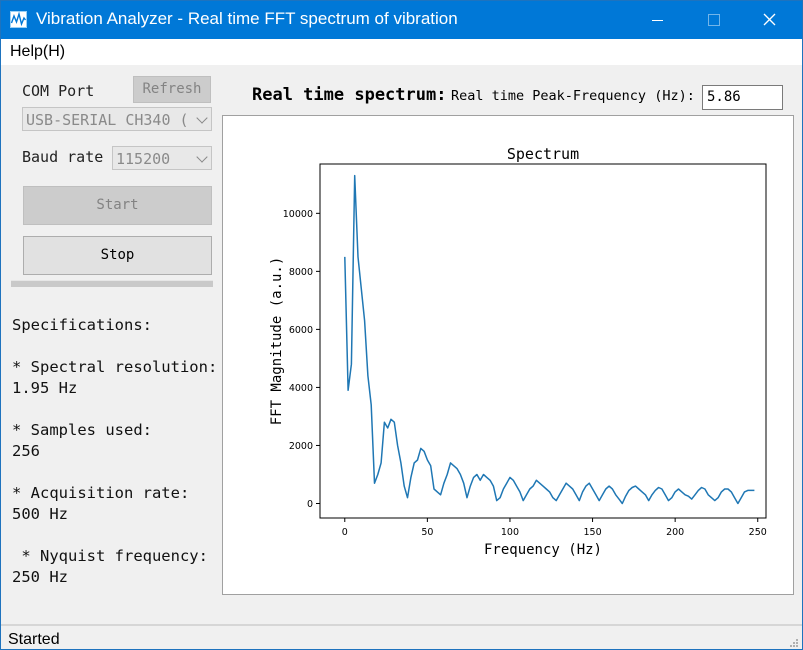  What do you see at coordinates (143, 159) in the screenshot?
I see `baud-rate-value: 115200` at bounding box center [143, 159].